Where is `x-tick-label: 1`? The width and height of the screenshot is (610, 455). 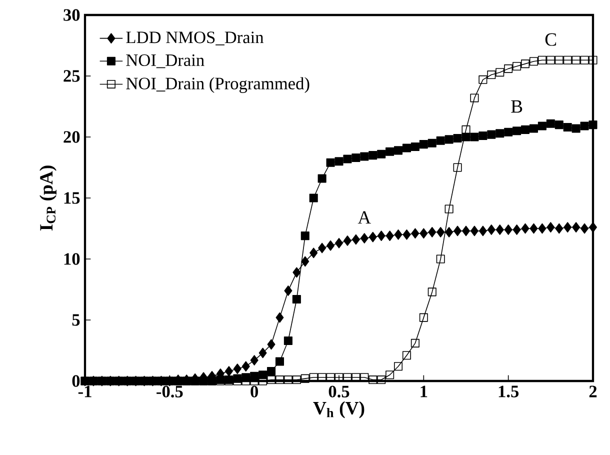
x-tick-label: 1 is located at coordinates (424, 392).